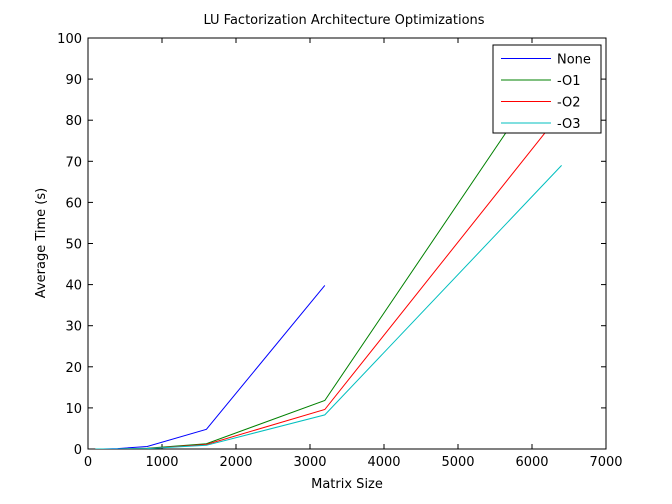 This screenshot has height=504, width=672. I want to click on y-tick-label: 40, so click(73, 286).